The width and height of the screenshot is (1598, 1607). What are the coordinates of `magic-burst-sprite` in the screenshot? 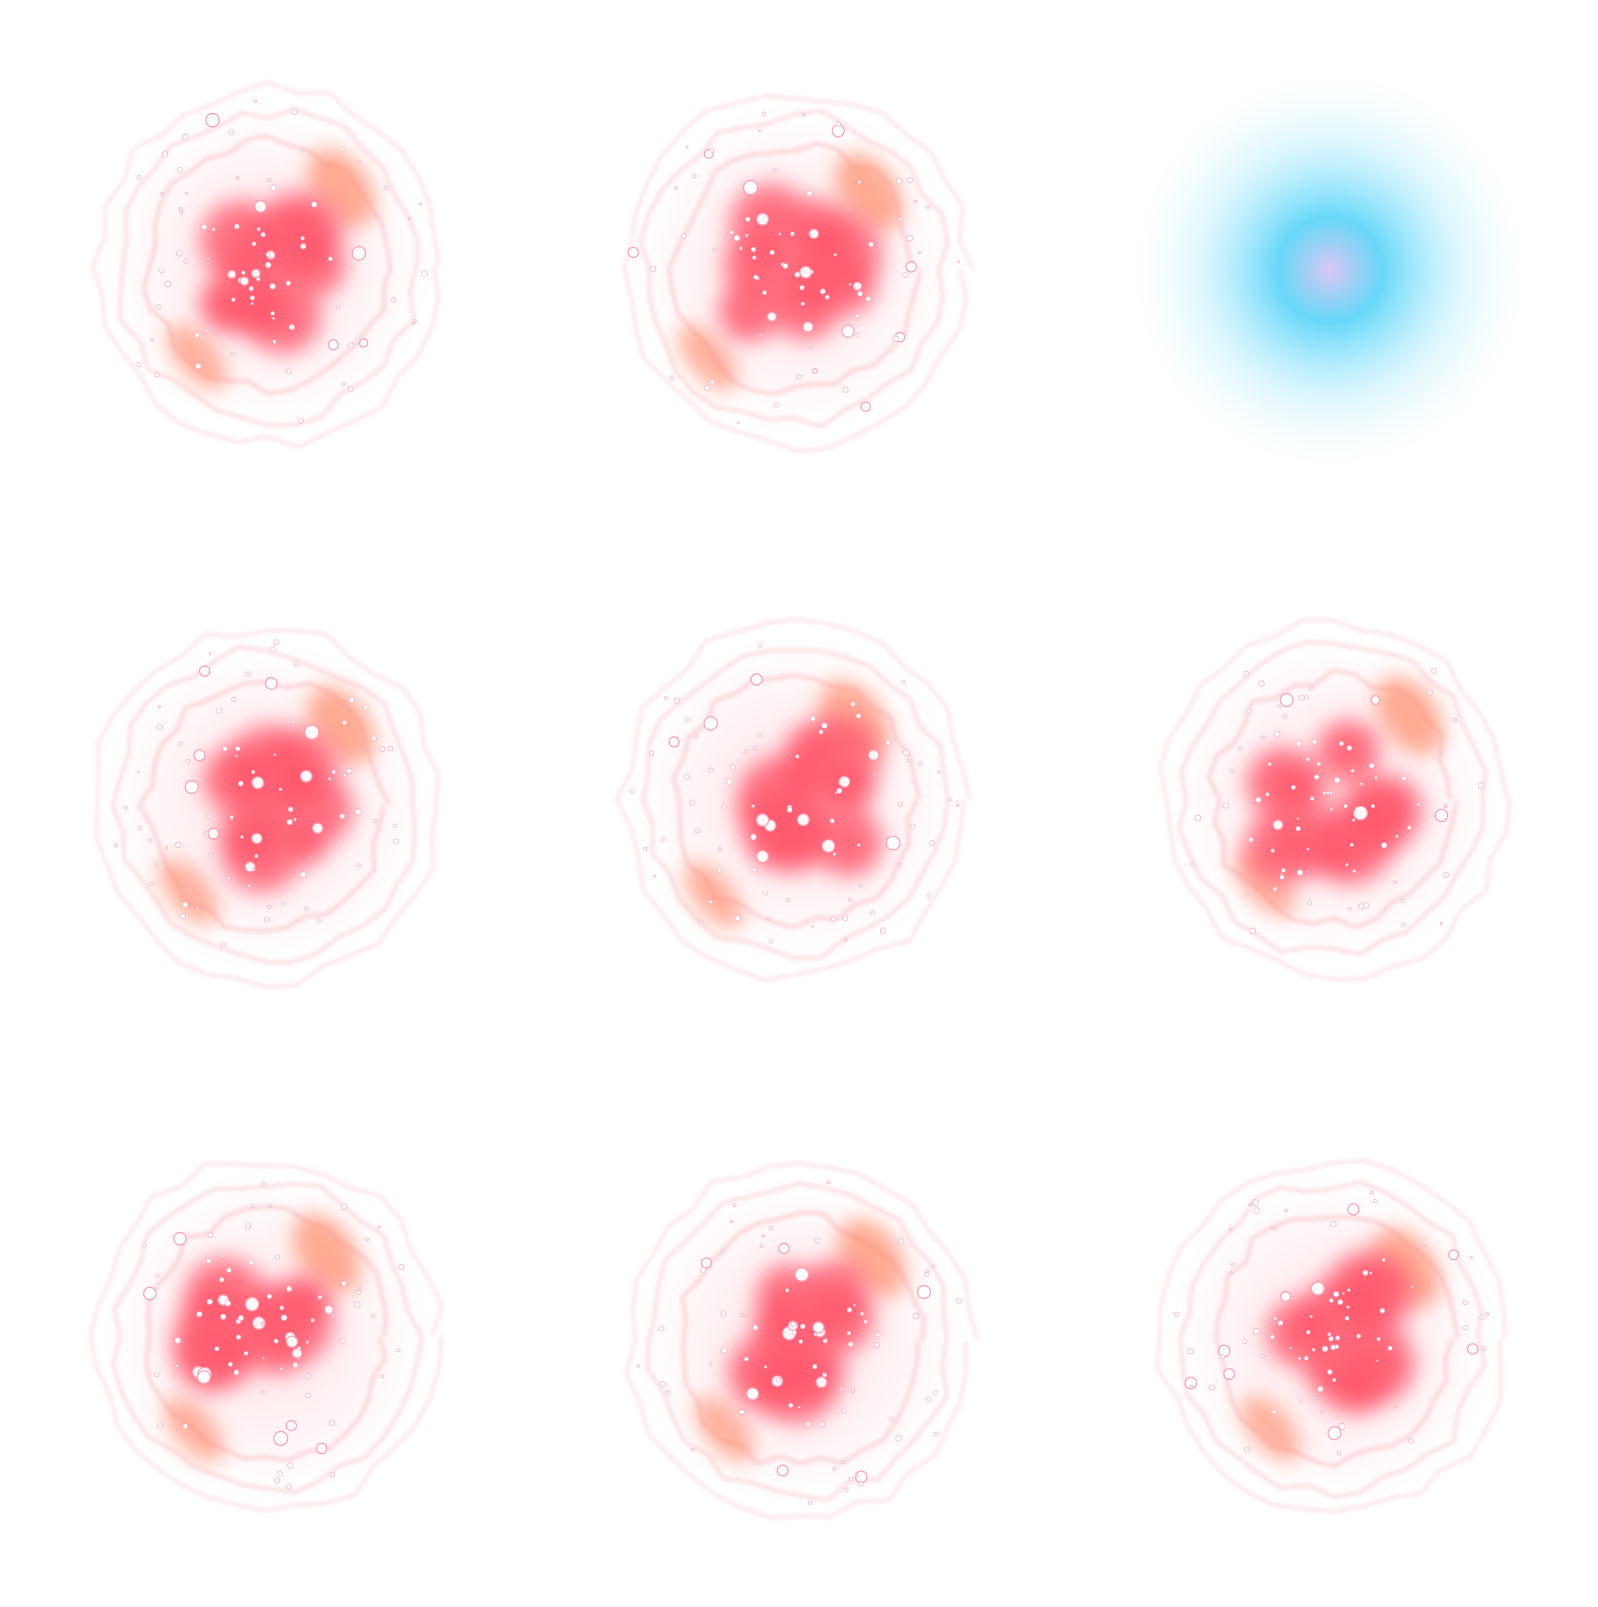 It's located at (798, 1337).